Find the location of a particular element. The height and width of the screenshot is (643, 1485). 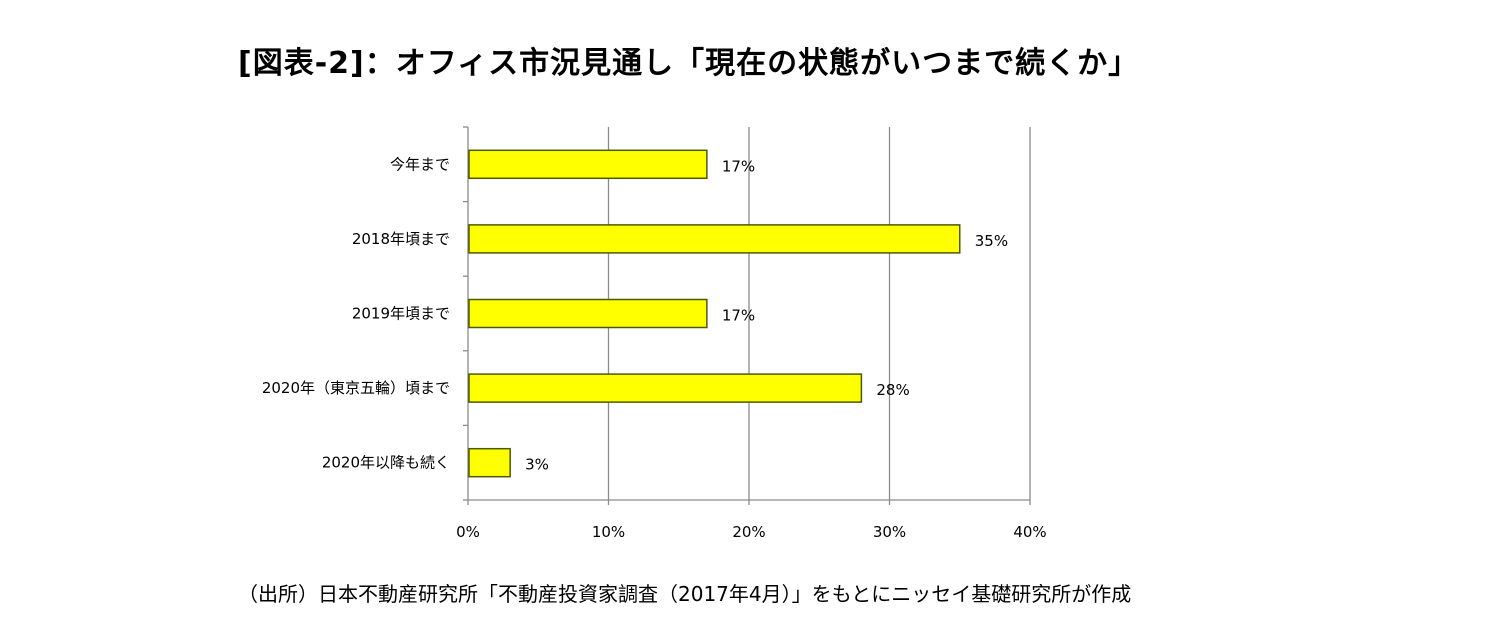

x-tick-label: 20% is located at coordinates (748, 532).